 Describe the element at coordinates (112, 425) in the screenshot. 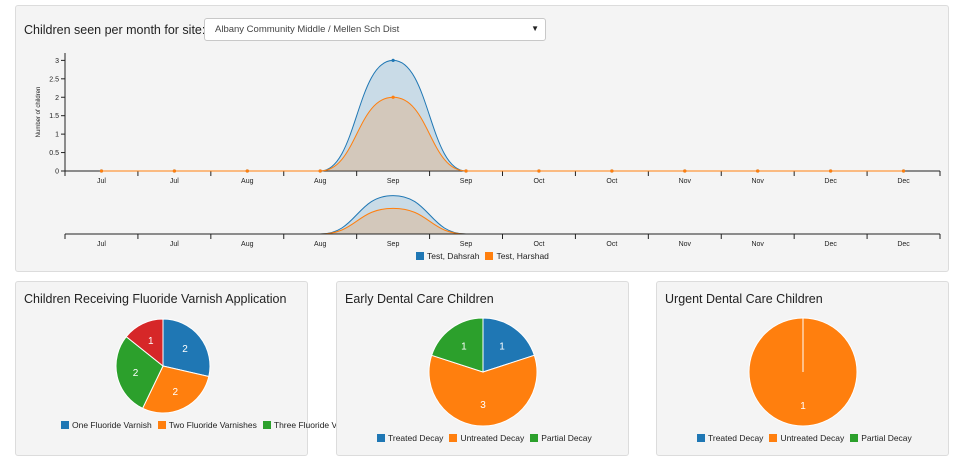

I see `legend-label: One Fluoride Varnish` at that location.